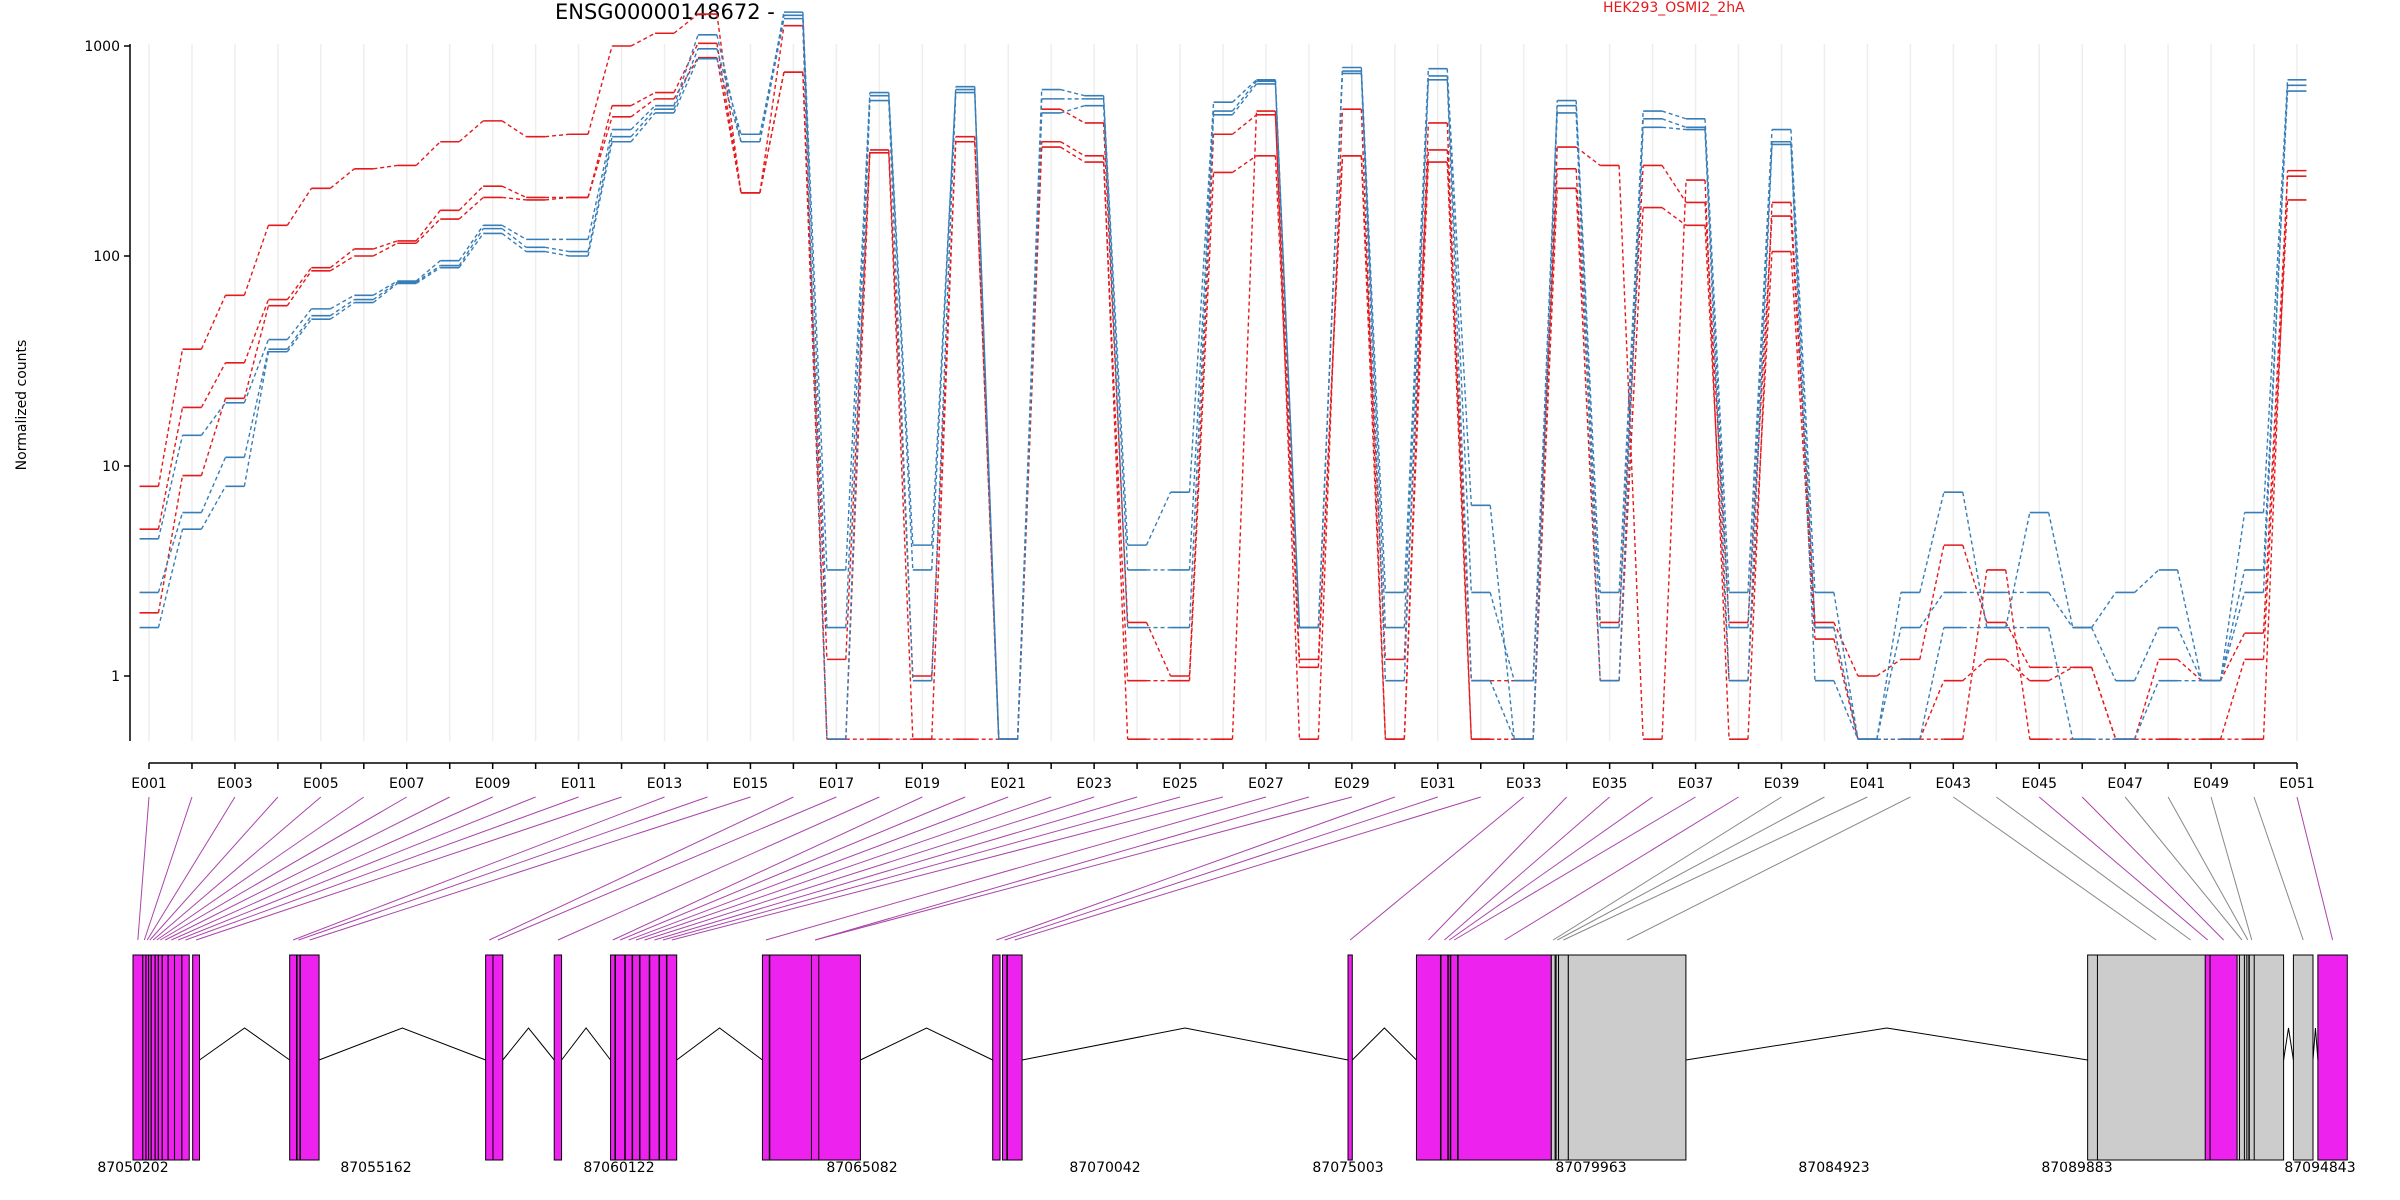 This screenshot has width=2400, height=1200. What do you see at coordinates (1674, 8) in the screenshot?
I see `legend-entry-osmi2: HEK293_OSMI2_2hA` at bounding box center [1674, 8].